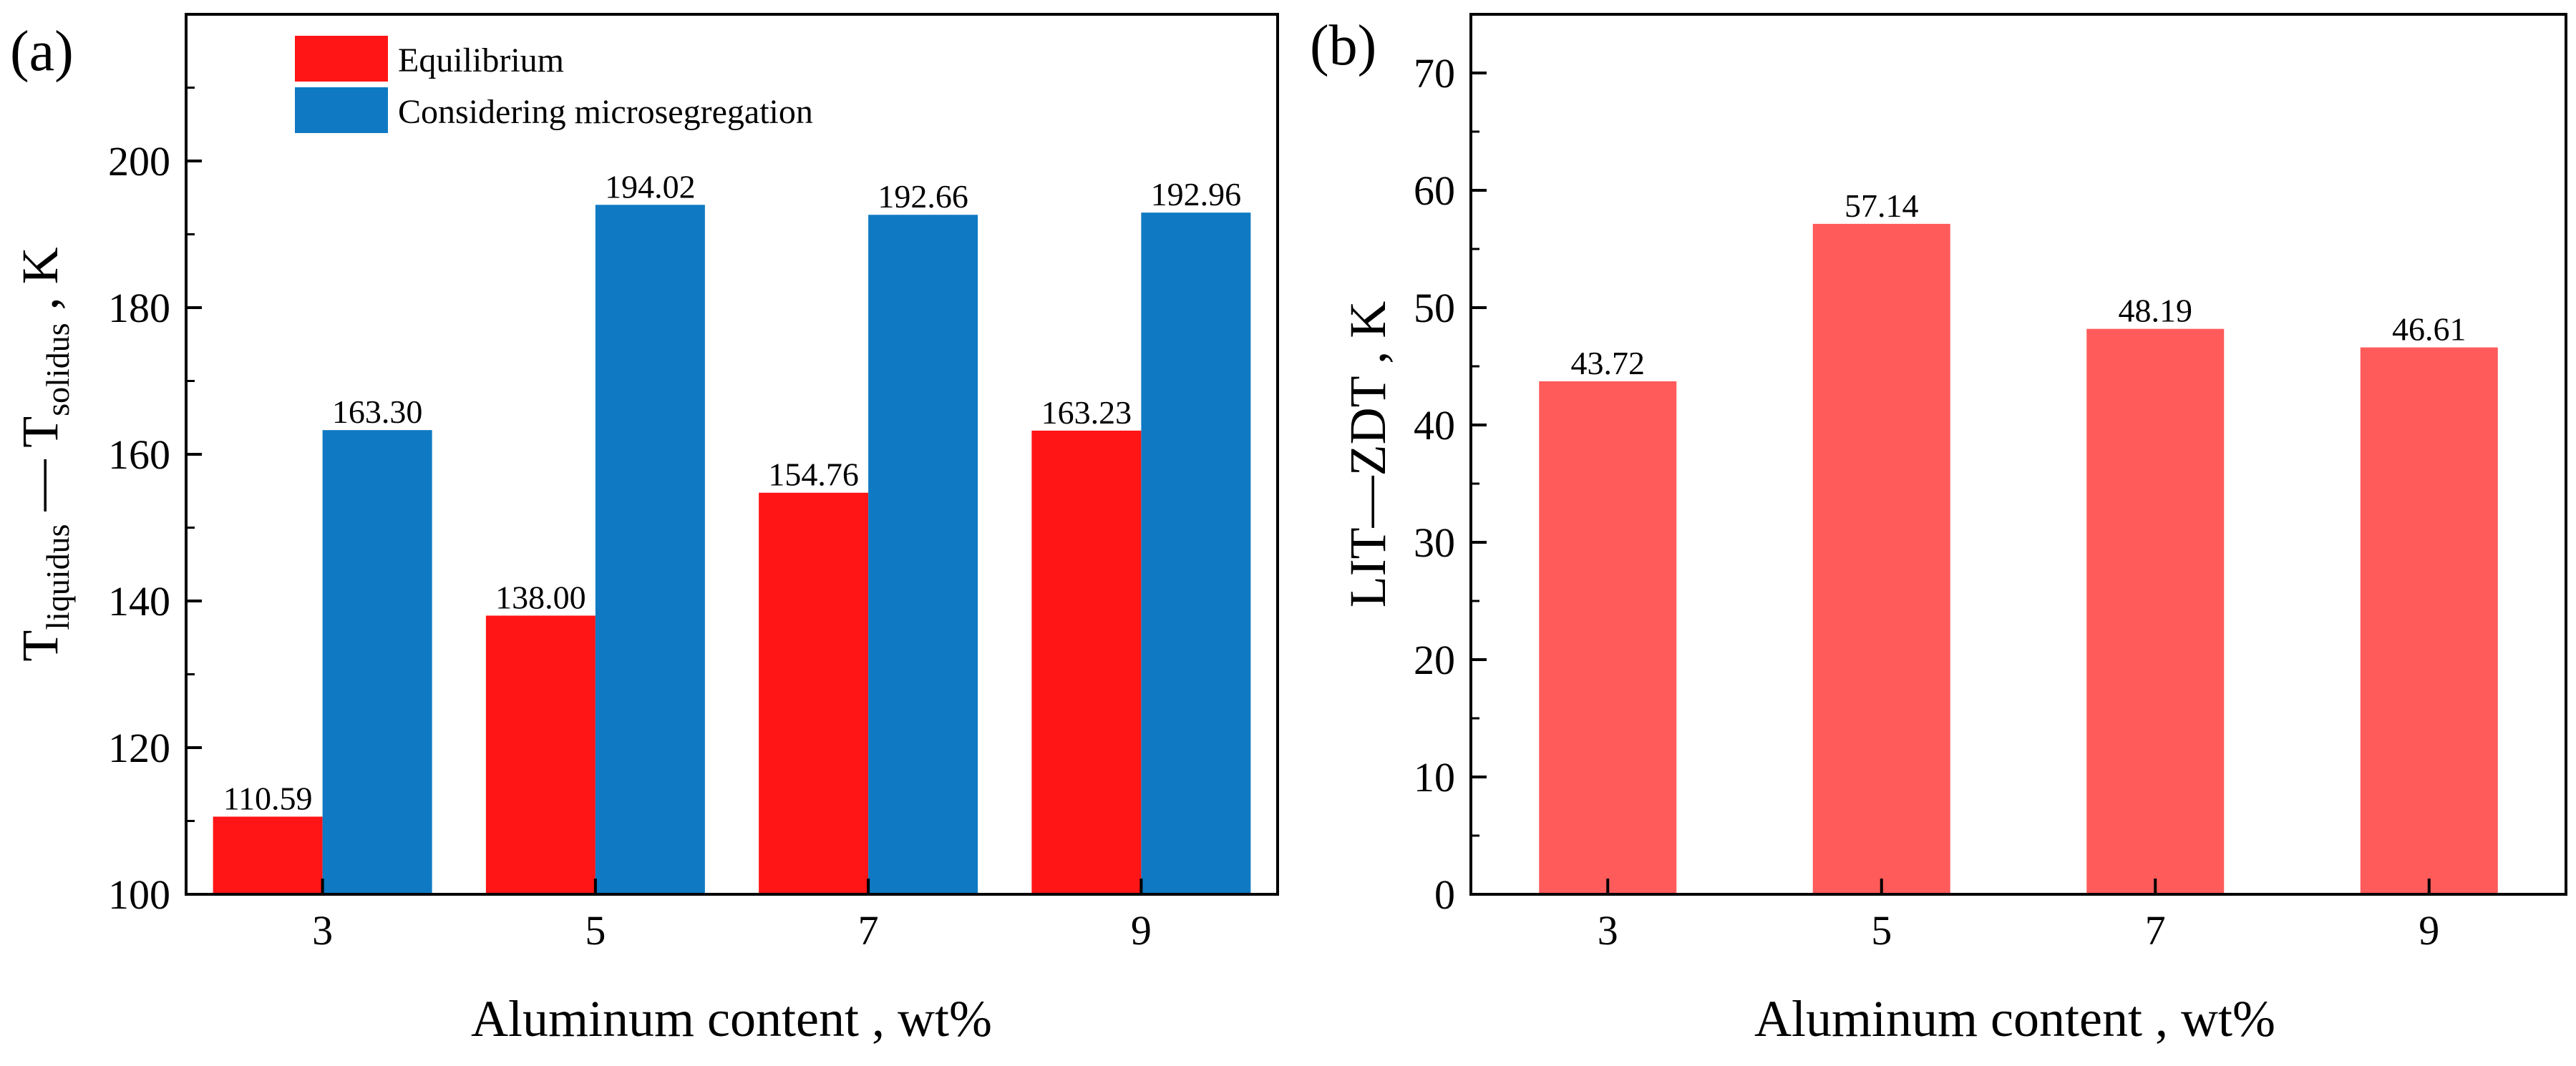 The height and width of the screenshot is (1066, 2576). Describe the element at coordinates (1434, 308) in the screenshot. I see `panel-b-ytick-label: 50` at that location.